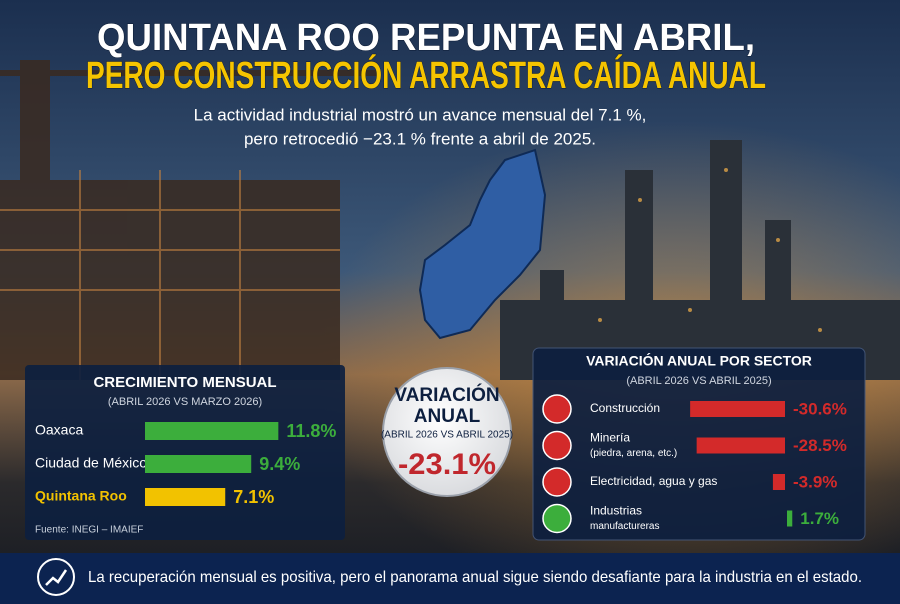 The height and width of the screenshot is (604, 900). I want to click on annual-disc, so click(447, 432).